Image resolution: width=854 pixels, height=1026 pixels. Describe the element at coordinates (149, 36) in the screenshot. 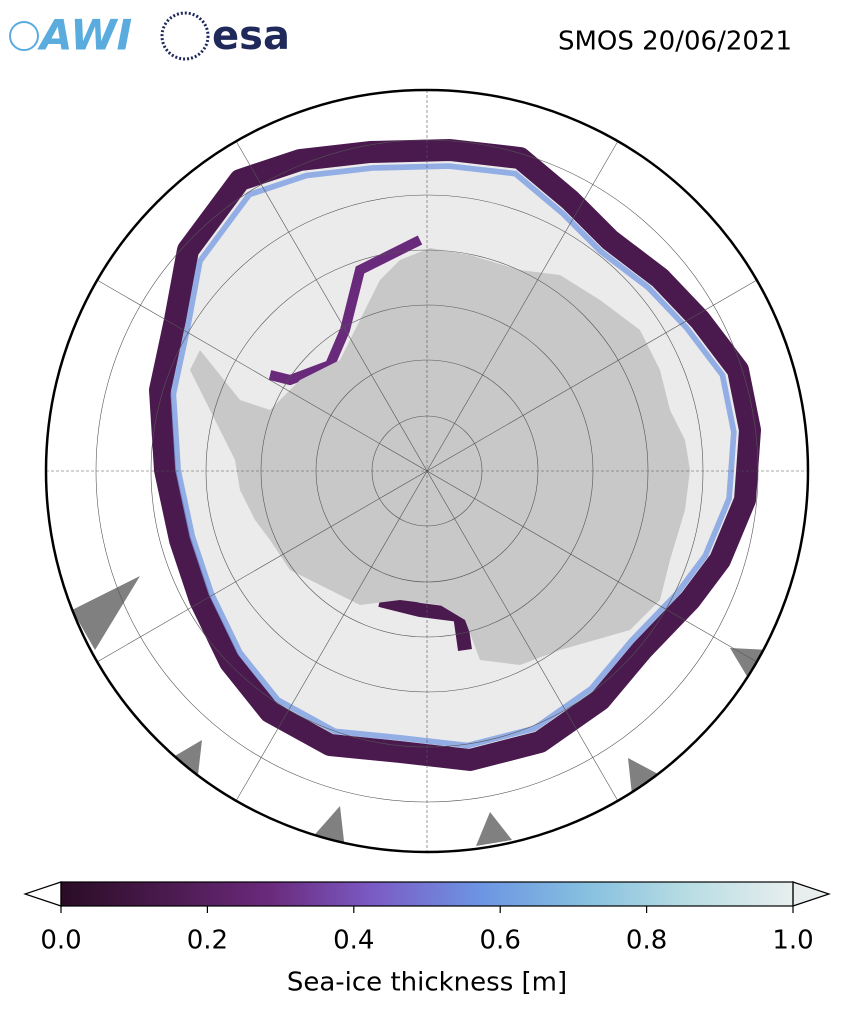

I see `logos: AWI esa` at that location.